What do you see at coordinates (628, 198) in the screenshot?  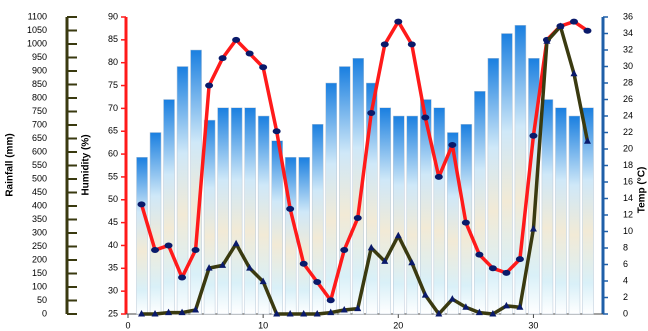 I see `y2-tick-label: 14` at bounding box center [628, 198].